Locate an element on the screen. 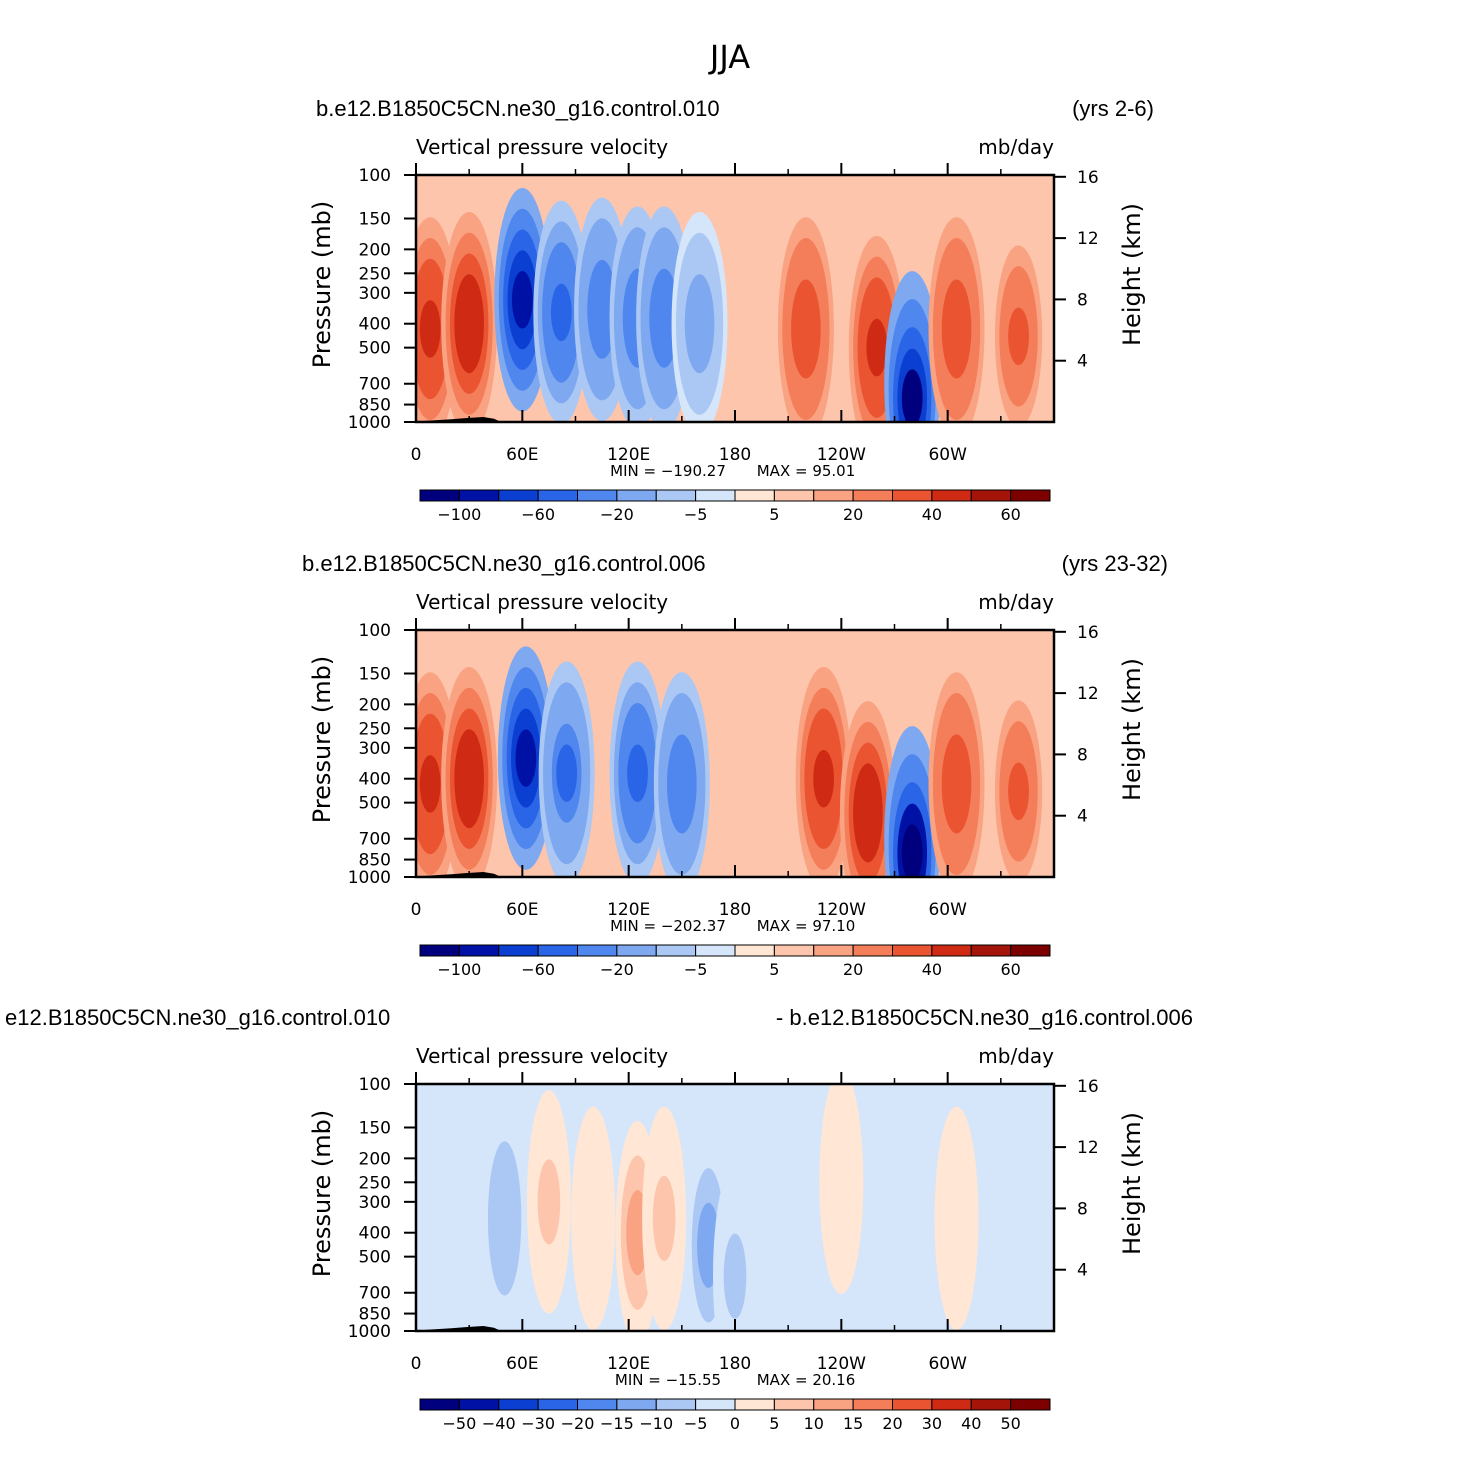 The width and height of the screenshot is (1461, 1459). colorbar-label: −100 is located at coordinates (459, 514).